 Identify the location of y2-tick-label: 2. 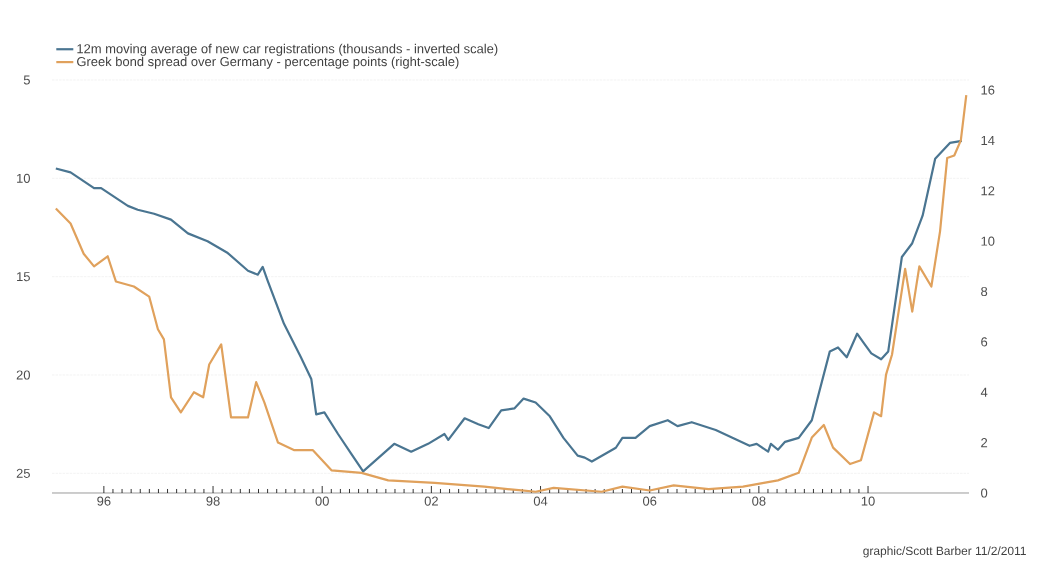
(984, 443).